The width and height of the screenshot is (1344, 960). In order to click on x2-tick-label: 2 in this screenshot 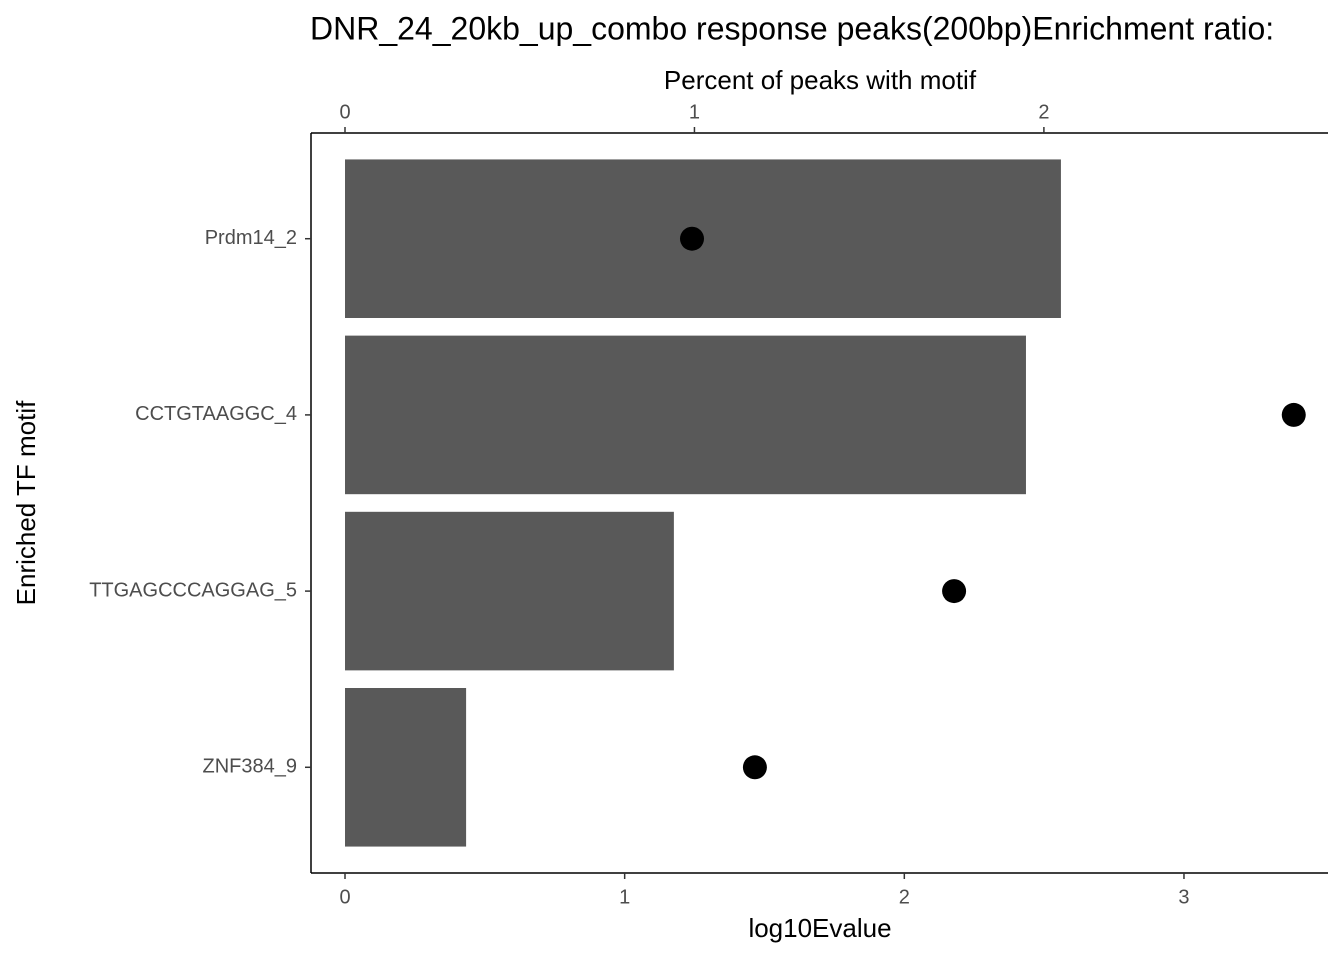, I will do `click(1043, 112)`.